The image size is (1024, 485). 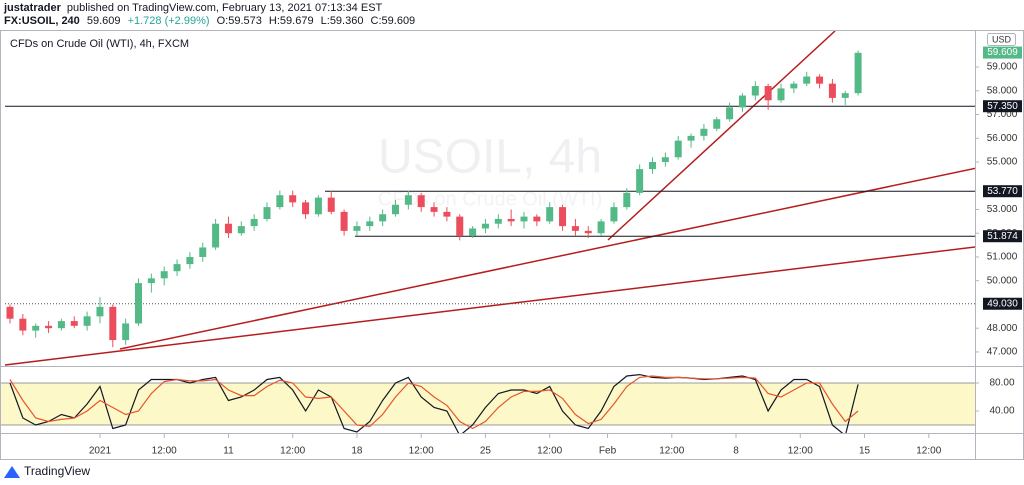 I want to click on y-tick-label: 40.00, so click(x=1001, y=411).